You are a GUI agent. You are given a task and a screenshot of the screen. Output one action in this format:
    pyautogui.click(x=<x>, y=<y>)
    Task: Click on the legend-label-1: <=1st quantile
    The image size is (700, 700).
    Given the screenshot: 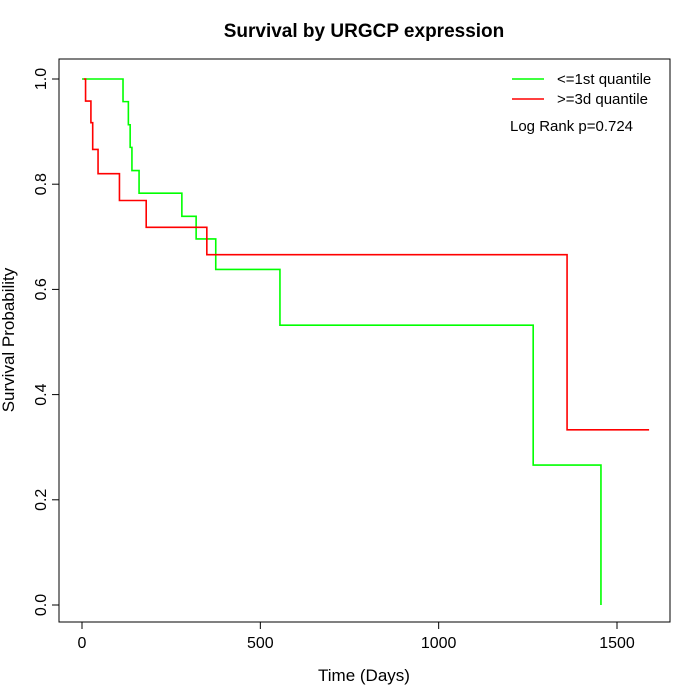 What is the action you would take?
    pyautogui.click(x=604, y=79)
    